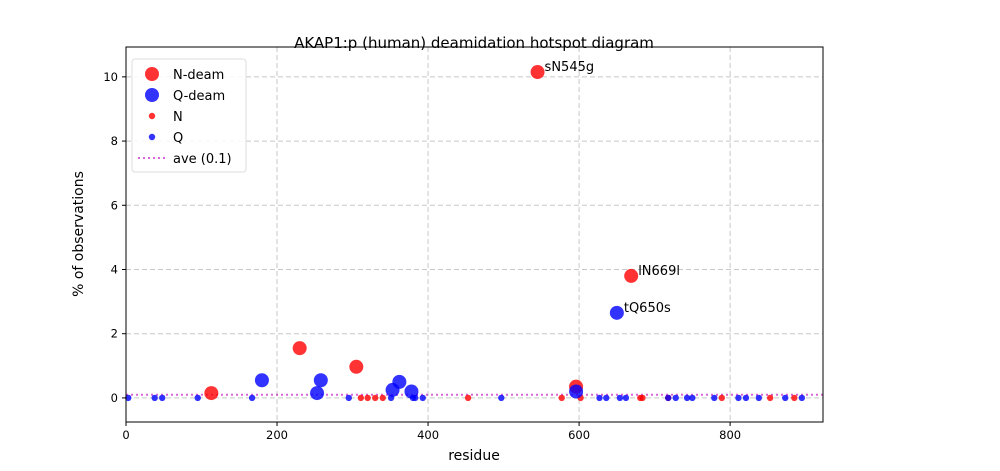 The image size is (1000, 471). What do you see at coordinates (647, 308) in the screenshot?
I see `point-annotation: tQ650s` at bounding box center [647, 308].